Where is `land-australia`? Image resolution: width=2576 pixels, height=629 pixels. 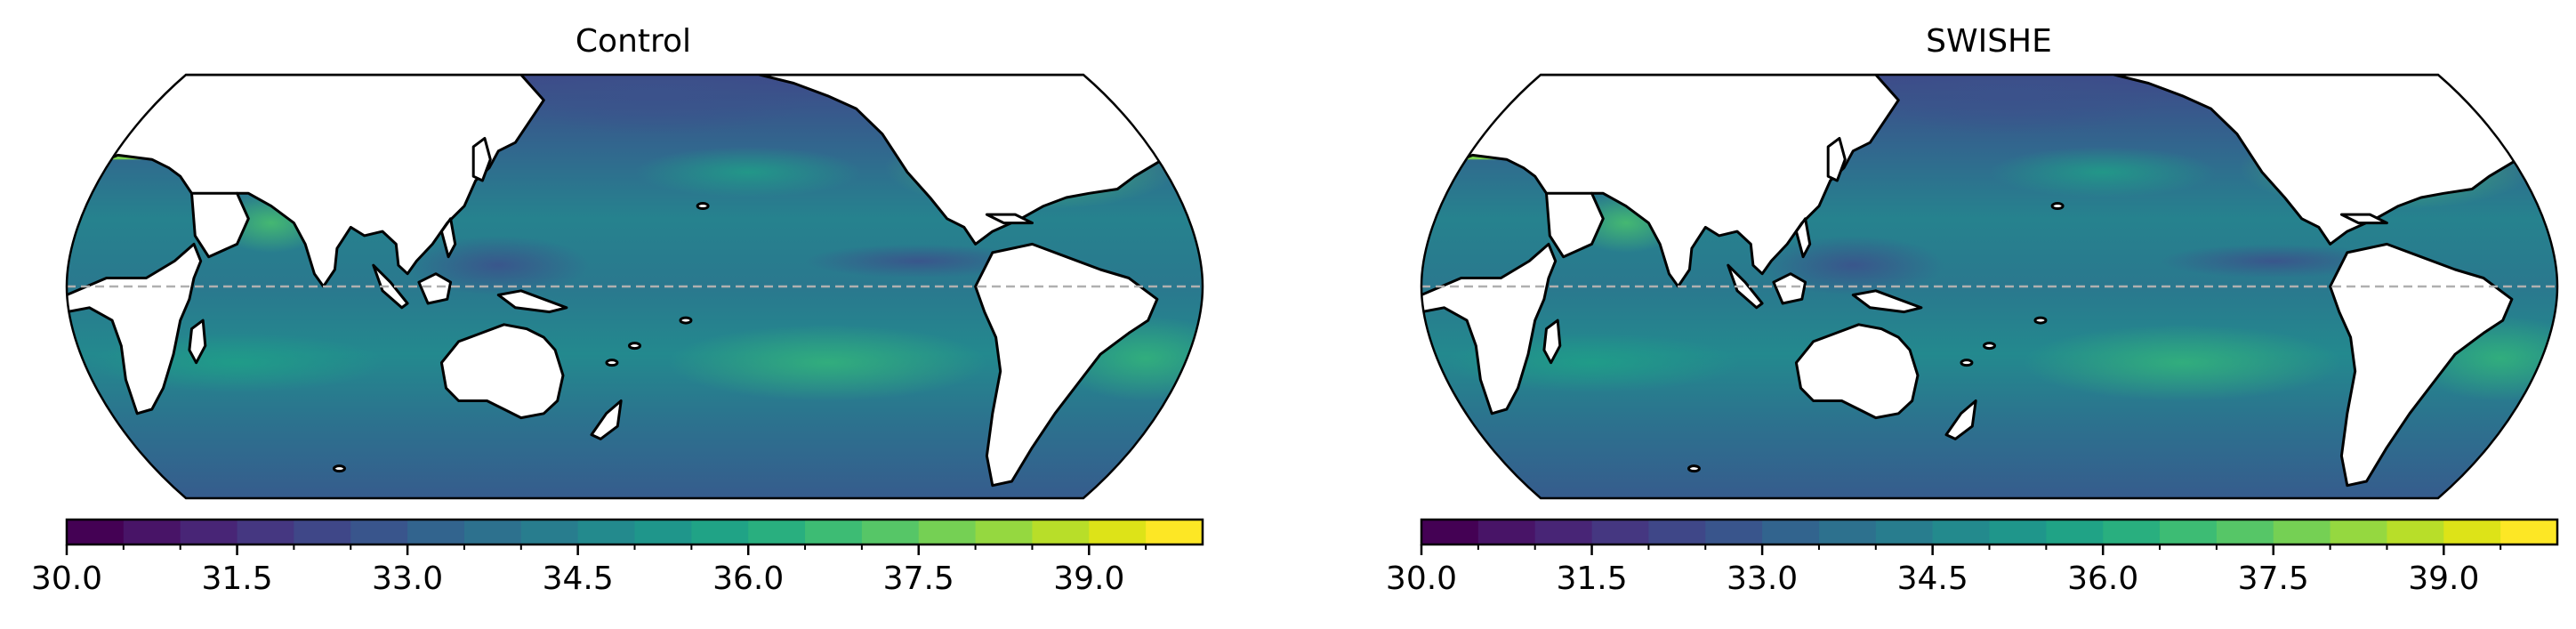
land-australia is located at coordinates (502, 371).